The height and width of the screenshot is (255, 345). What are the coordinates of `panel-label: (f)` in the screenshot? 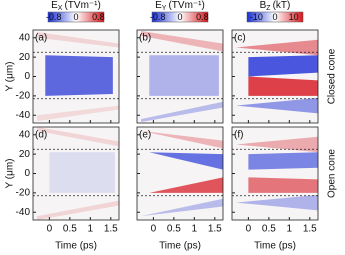 It's located at (238, 135).